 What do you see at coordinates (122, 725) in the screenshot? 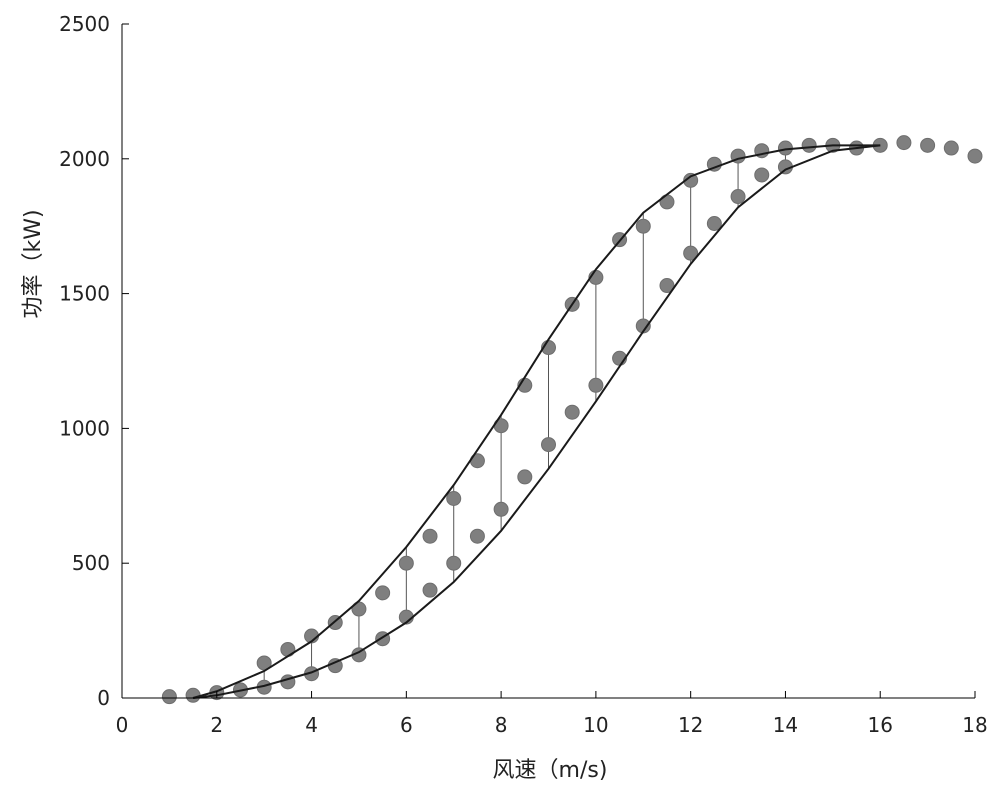
I see `x-tick-label: 0` at bounding box center [122, 725].